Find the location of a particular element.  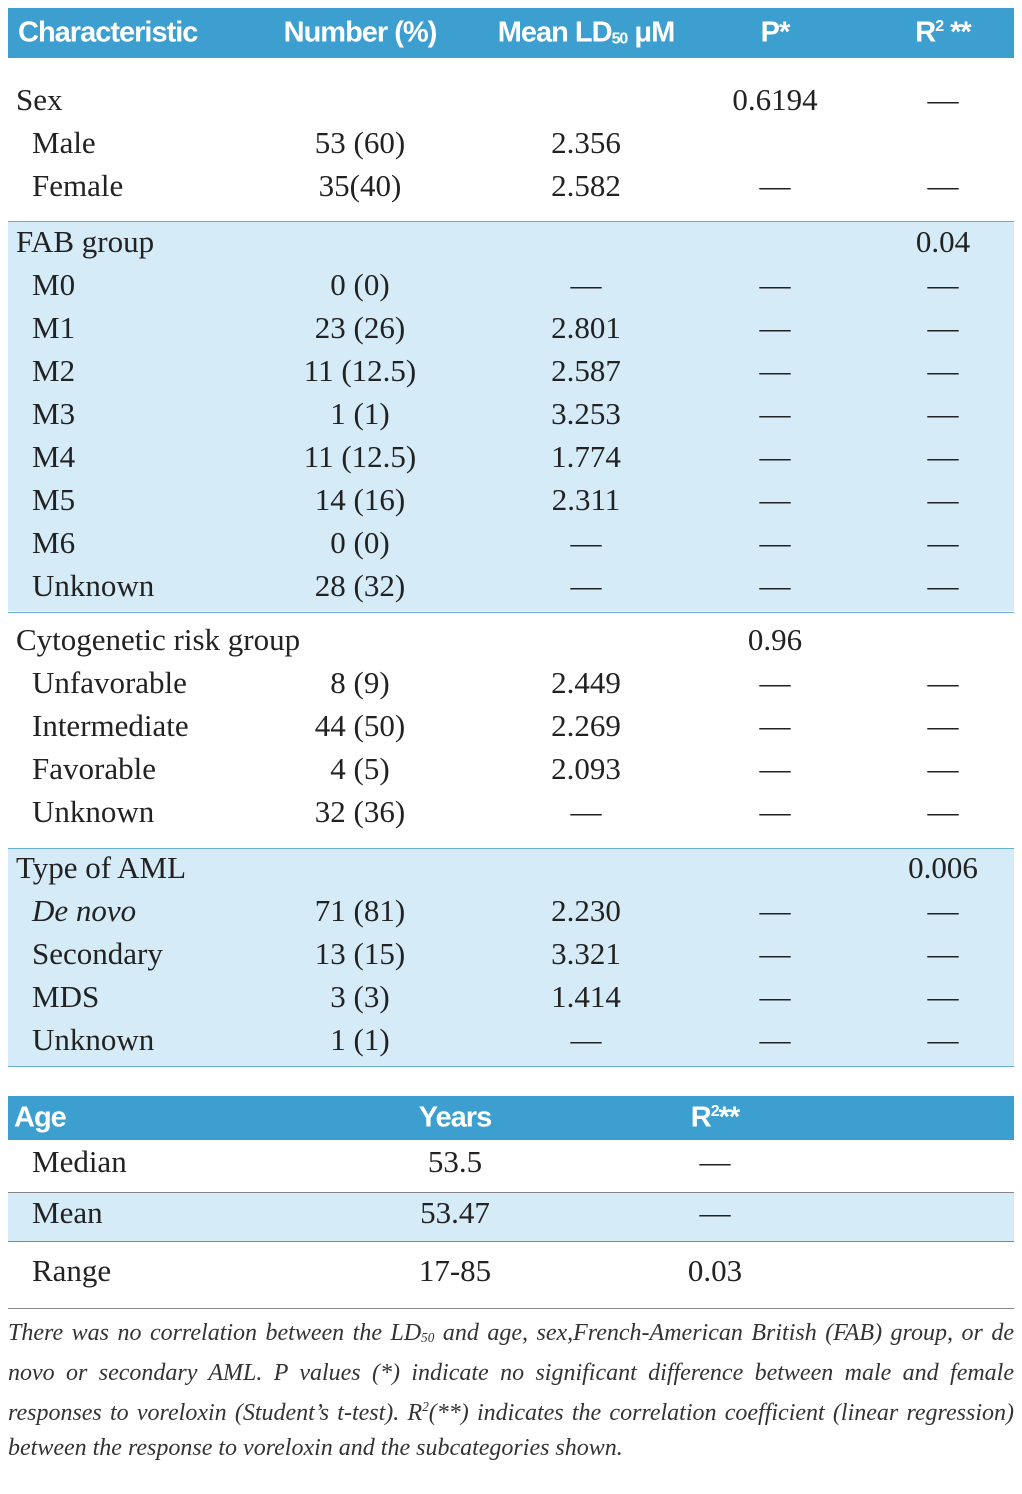

row-label: M1 is located at coordinates (54, 327).